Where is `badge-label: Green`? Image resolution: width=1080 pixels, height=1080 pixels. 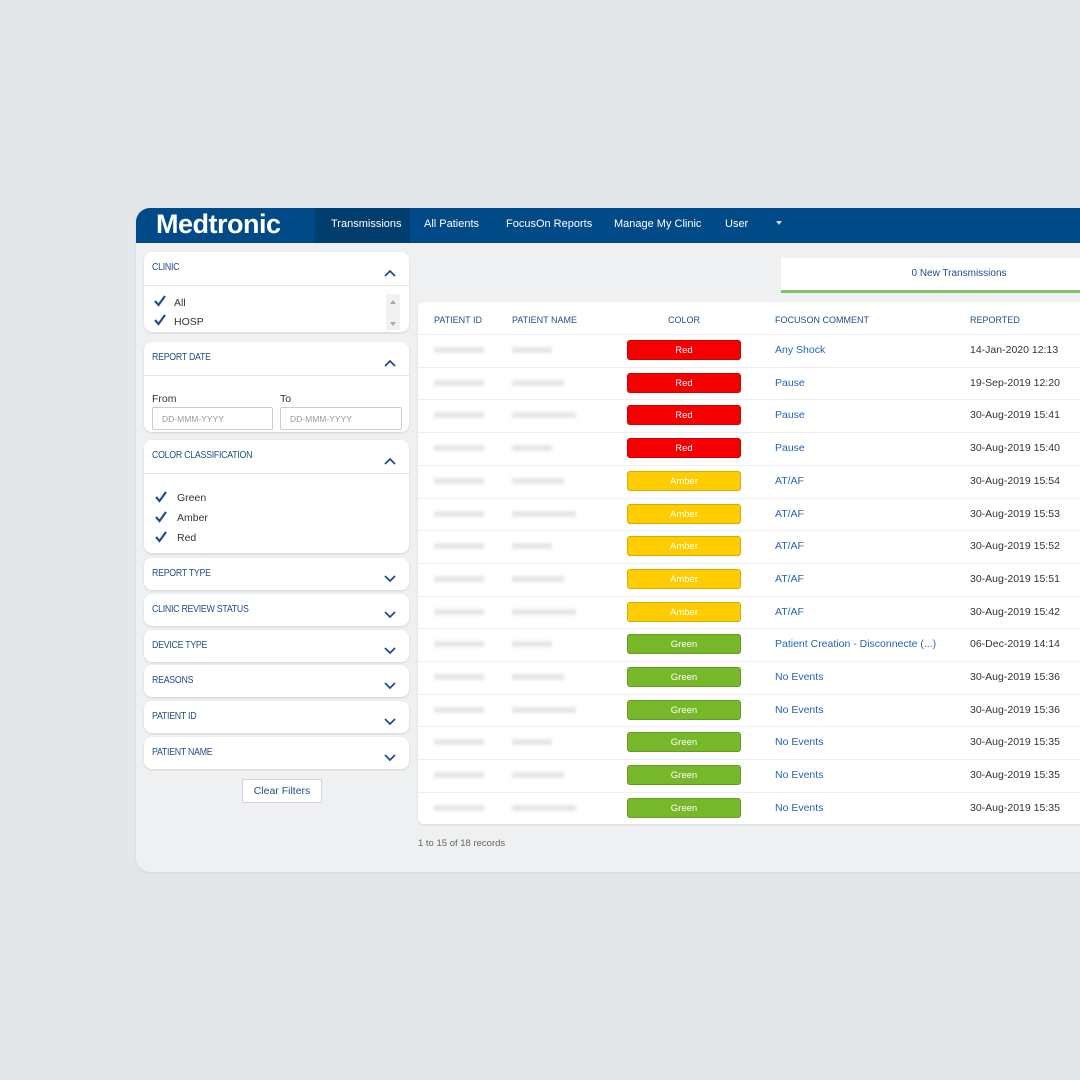 badge-label: Green is located at coordinates (684, 743).